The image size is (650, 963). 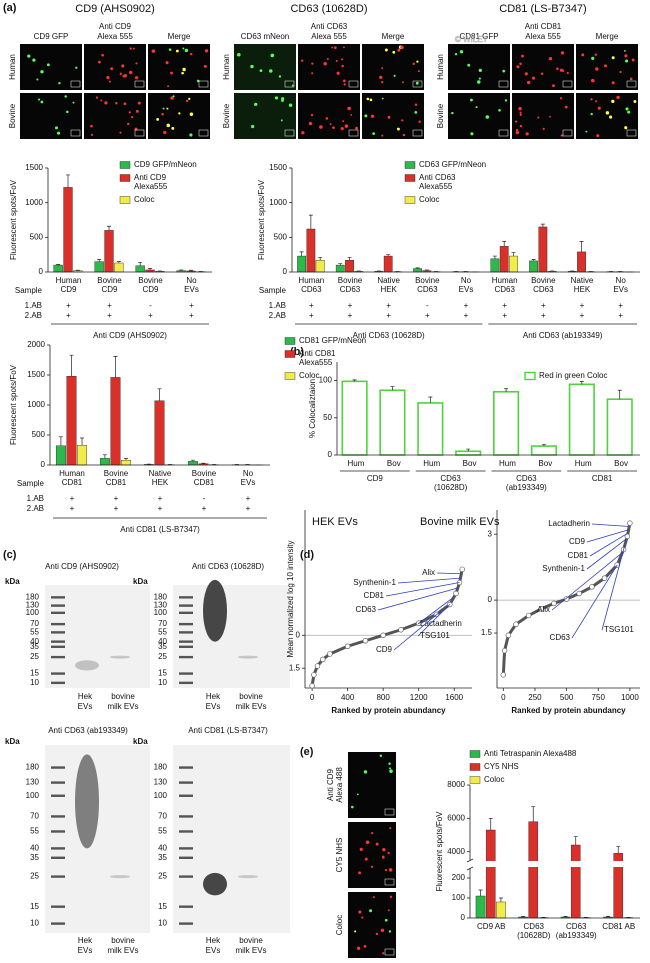 I want to click on legend-label: CY5 NHS, so click(x=501, y=766).